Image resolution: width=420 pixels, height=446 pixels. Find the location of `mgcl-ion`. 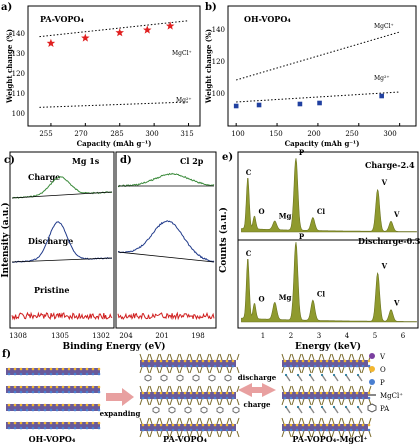

mgcl-ion is located at coordinates (360, 378).